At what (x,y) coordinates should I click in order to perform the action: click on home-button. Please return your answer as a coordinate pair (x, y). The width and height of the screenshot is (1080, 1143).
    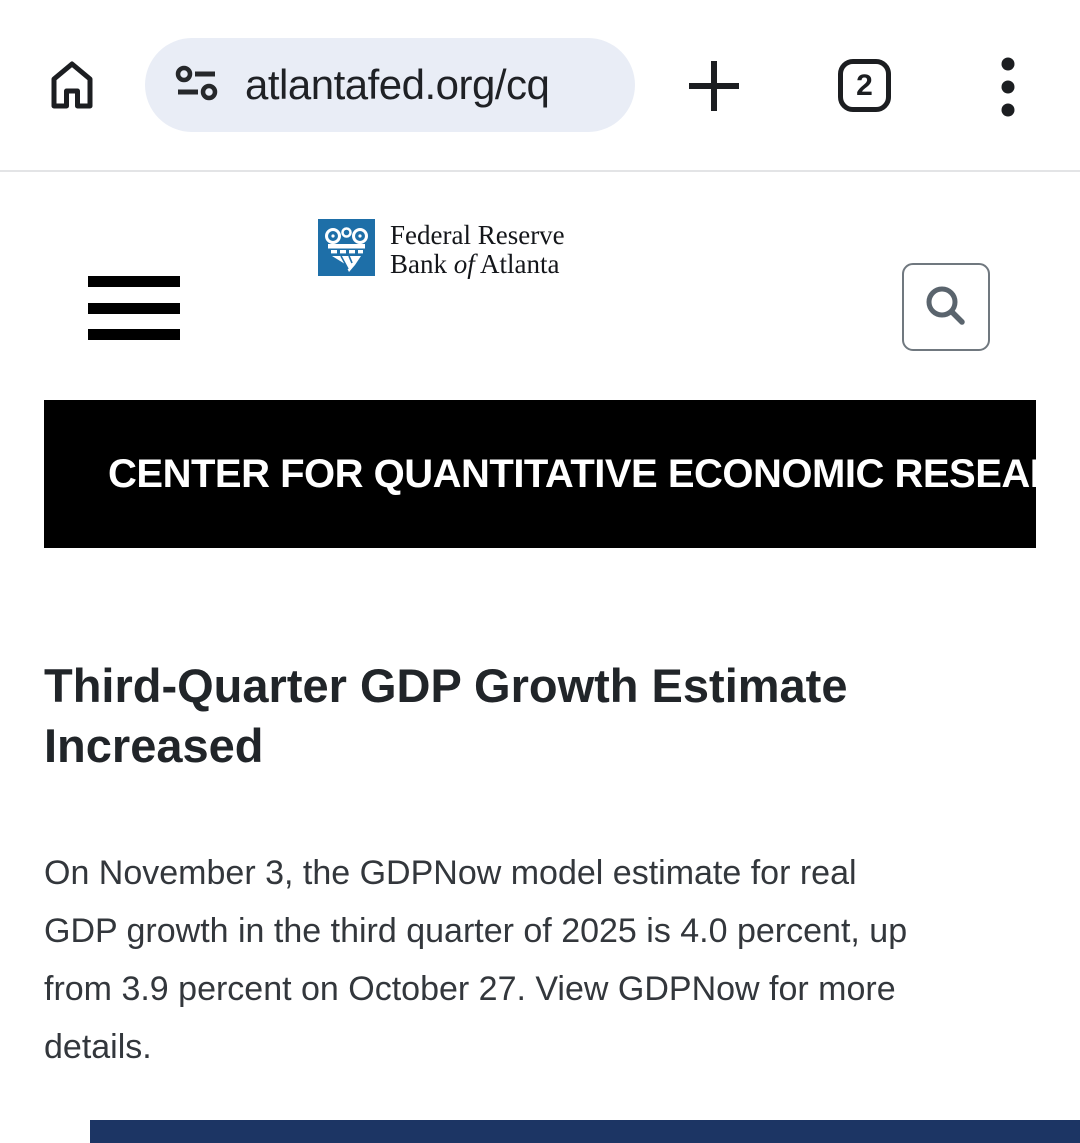
    Looking at the image, I should click on (72, 85).